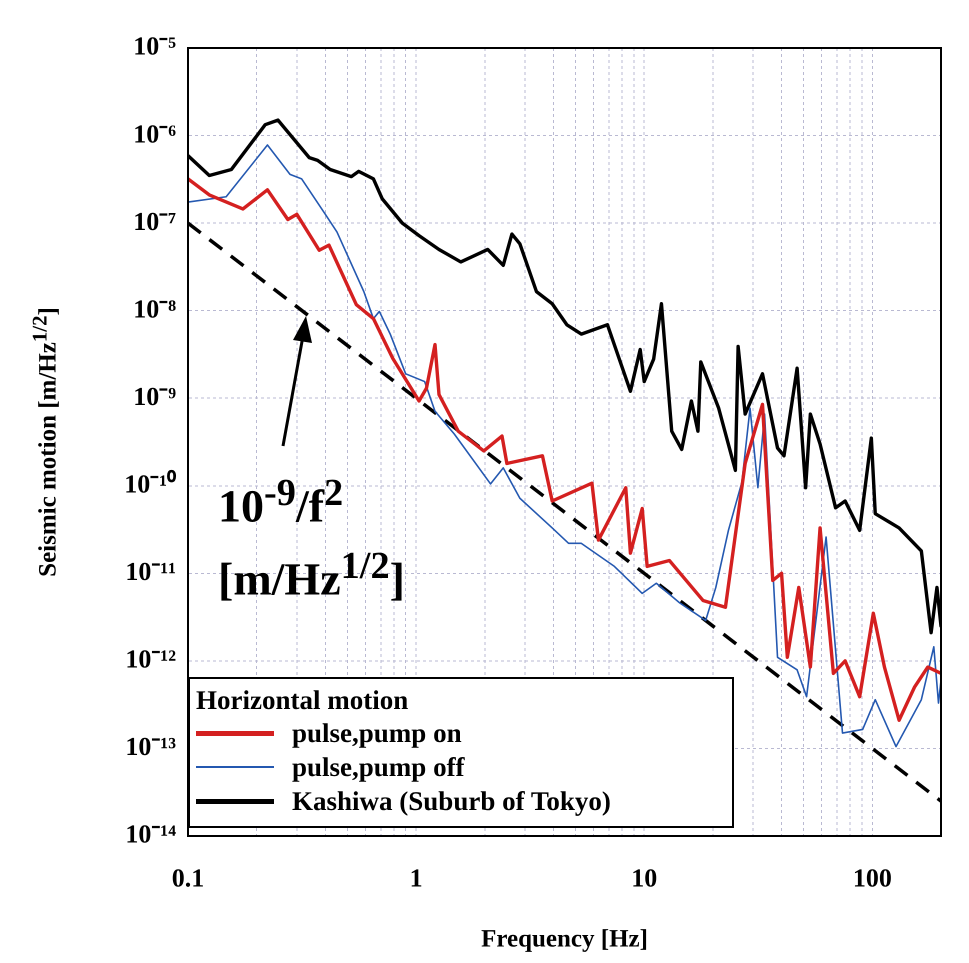 The image size is (969, 963). I want to click on y-tick-label: 10⁻⁸, so click(154, 309).